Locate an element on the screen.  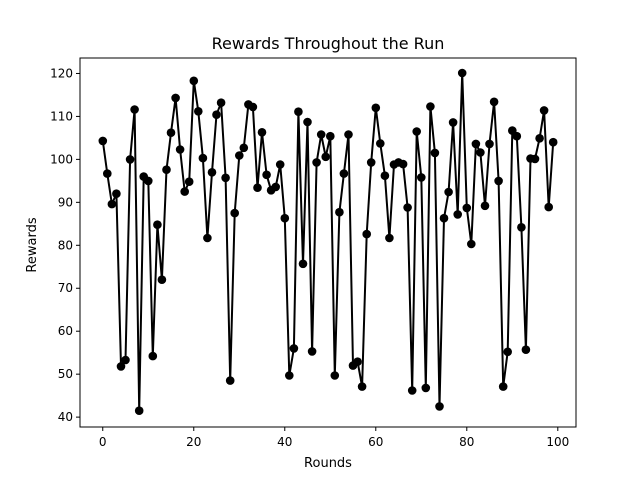
y-tick-label: 60 is located at coordinates (65, 331).